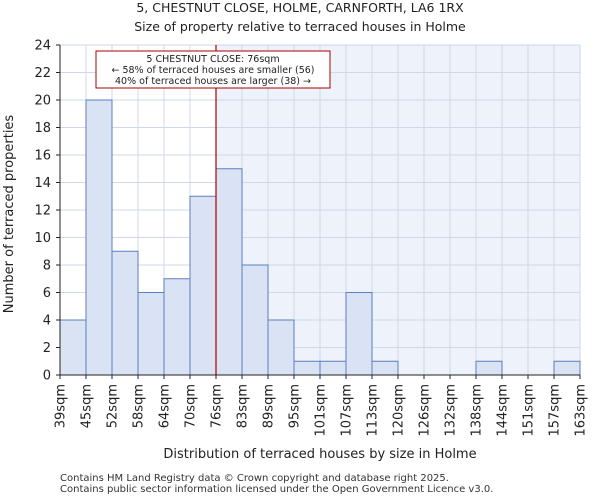 This screenshot has height=500, width=600. Describe the element at coordinates (555, 410) in the screenshot. I see `x-tick-label: 157sqm` at that location.